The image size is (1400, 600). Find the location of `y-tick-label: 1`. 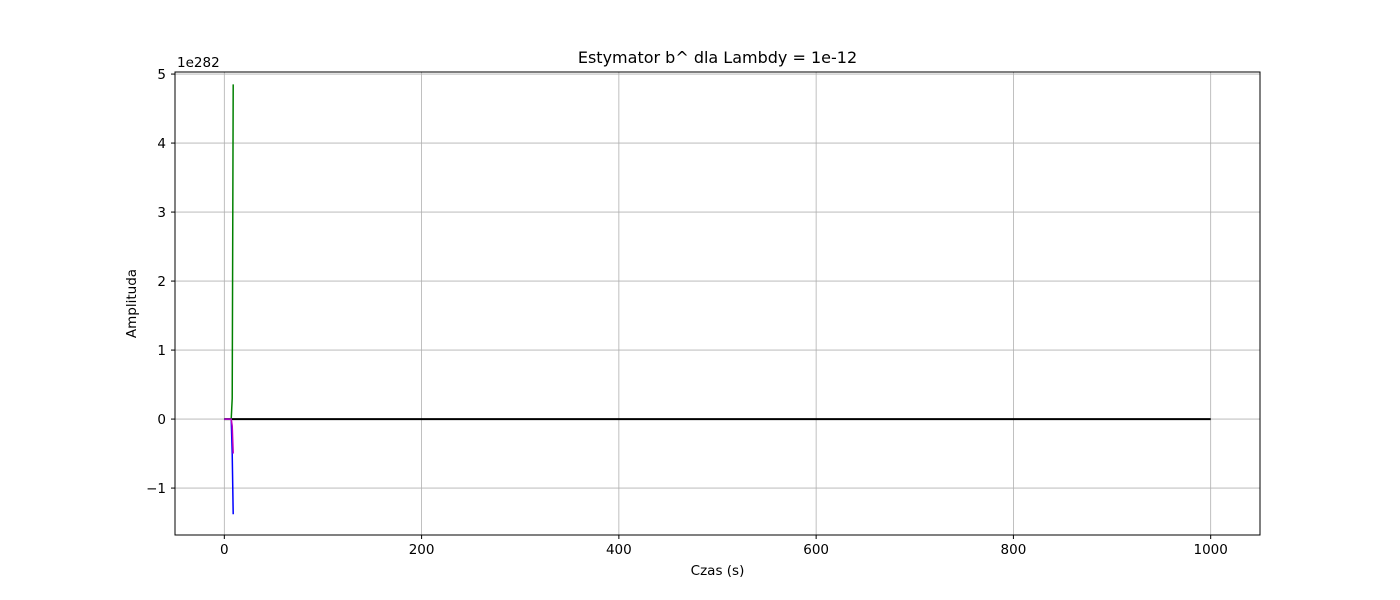

y-tick-label: 1 is located at coordinates (161, 351).